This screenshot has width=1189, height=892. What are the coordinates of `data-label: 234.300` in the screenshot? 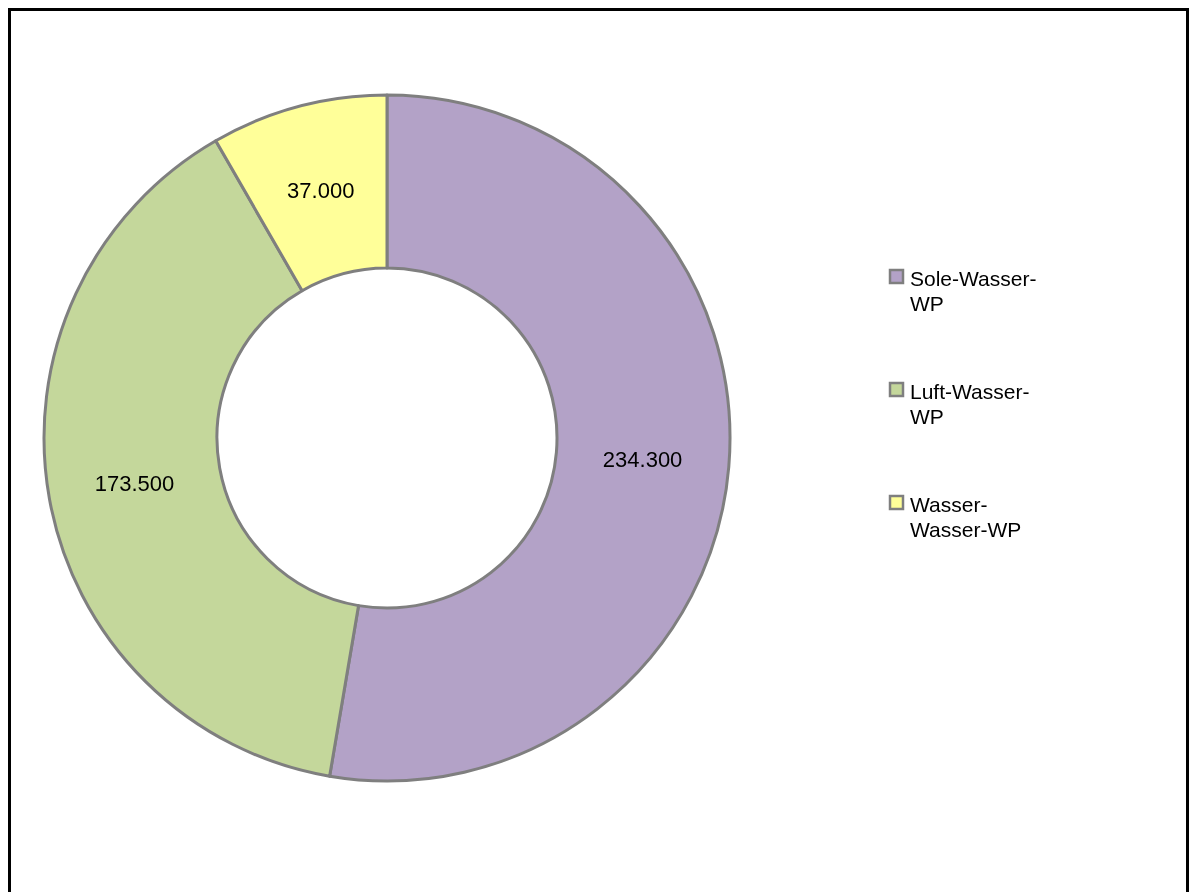 It's located at (642, 460).